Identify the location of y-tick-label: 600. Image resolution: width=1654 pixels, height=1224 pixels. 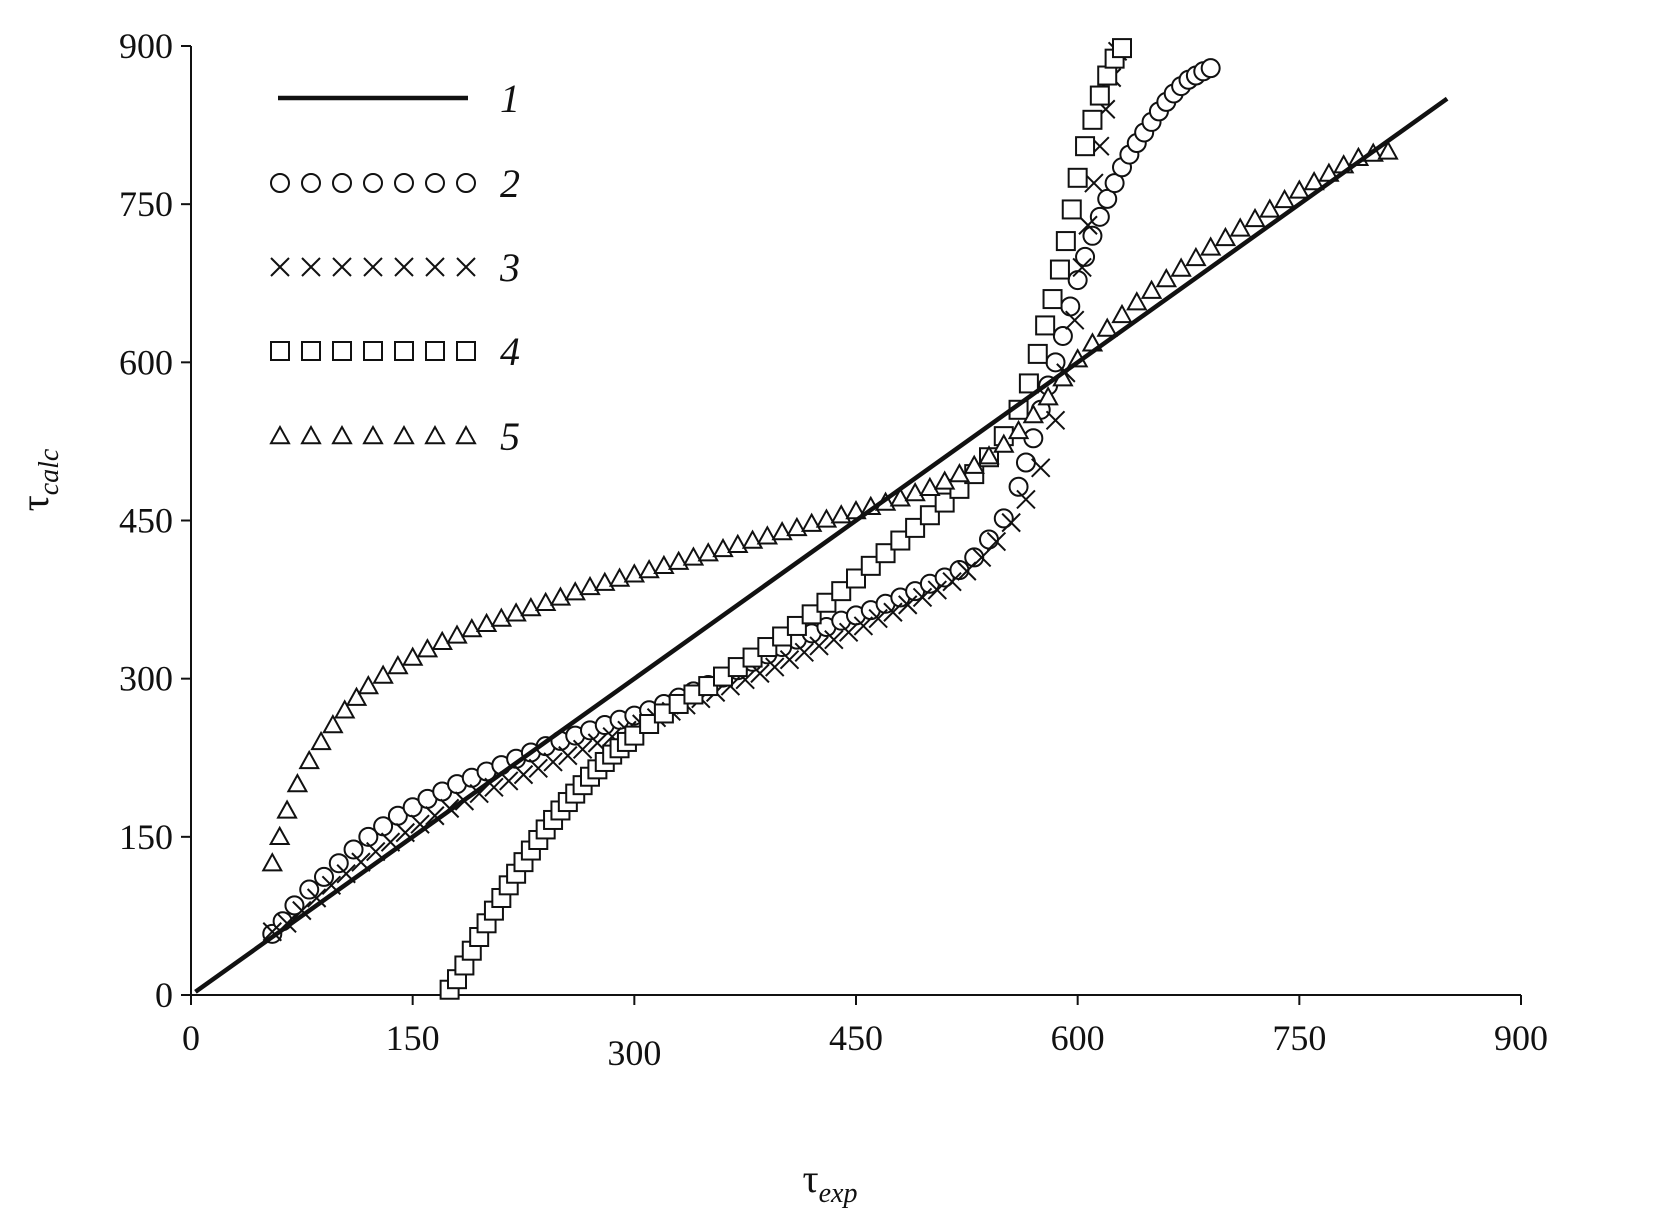
(146, 362).